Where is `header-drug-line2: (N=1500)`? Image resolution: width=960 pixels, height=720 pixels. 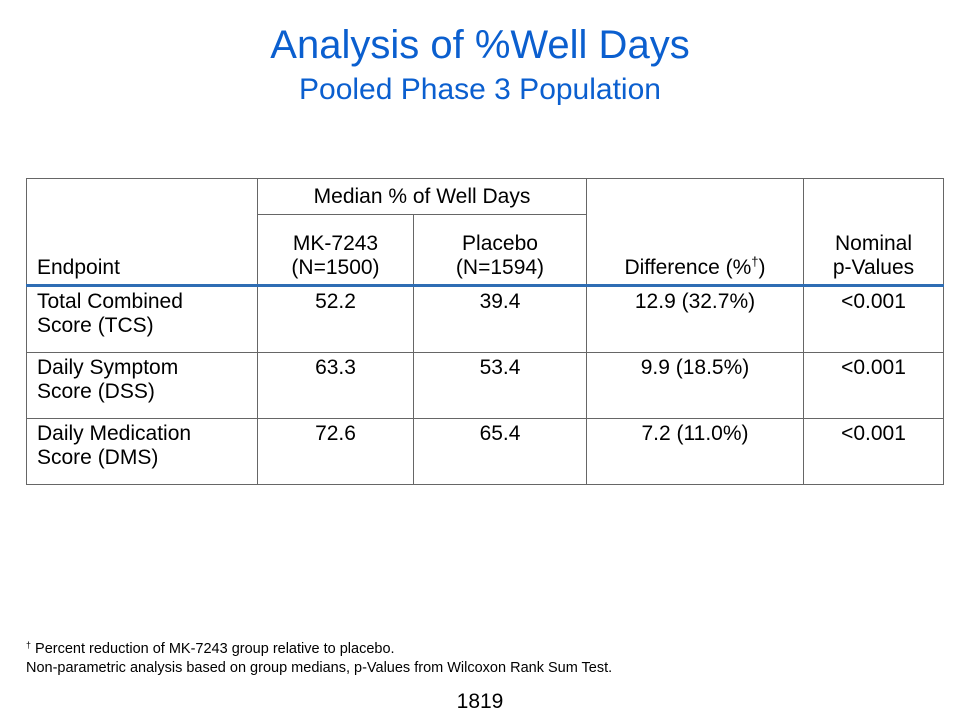
header-drug-line2: (N=1500) is located at coordinates (335, 267).